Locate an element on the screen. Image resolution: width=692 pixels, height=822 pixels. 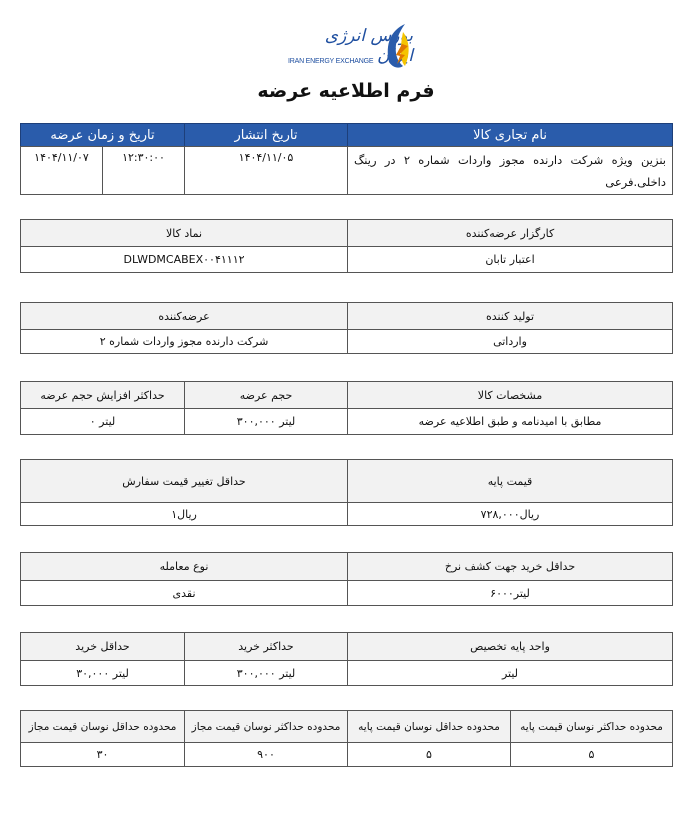
table-header-cell: حداقل تغییر قیمت سفارش is located at coordinates (184, 481).